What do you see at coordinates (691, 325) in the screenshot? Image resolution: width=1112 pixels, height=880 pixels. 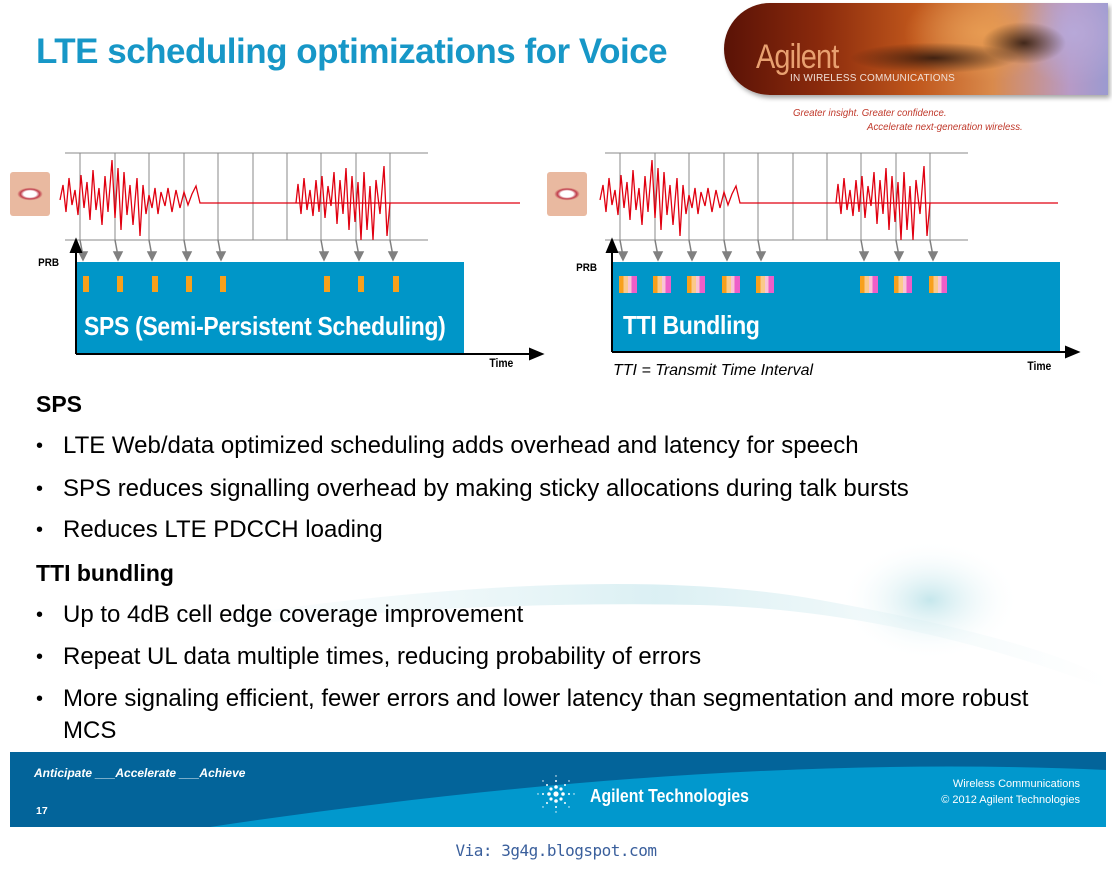 I see `tti-box-label: TTI Bundling` at bounding box center [691, 325].